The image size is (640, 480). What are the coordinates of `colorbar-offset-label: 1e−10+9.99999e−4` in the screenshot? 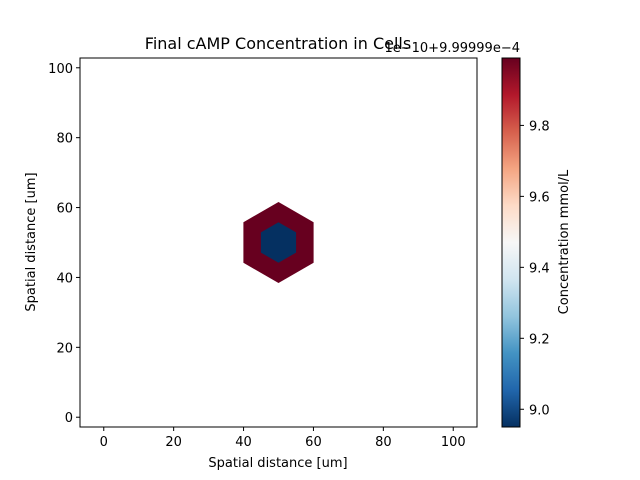 It's located at (452, 48).